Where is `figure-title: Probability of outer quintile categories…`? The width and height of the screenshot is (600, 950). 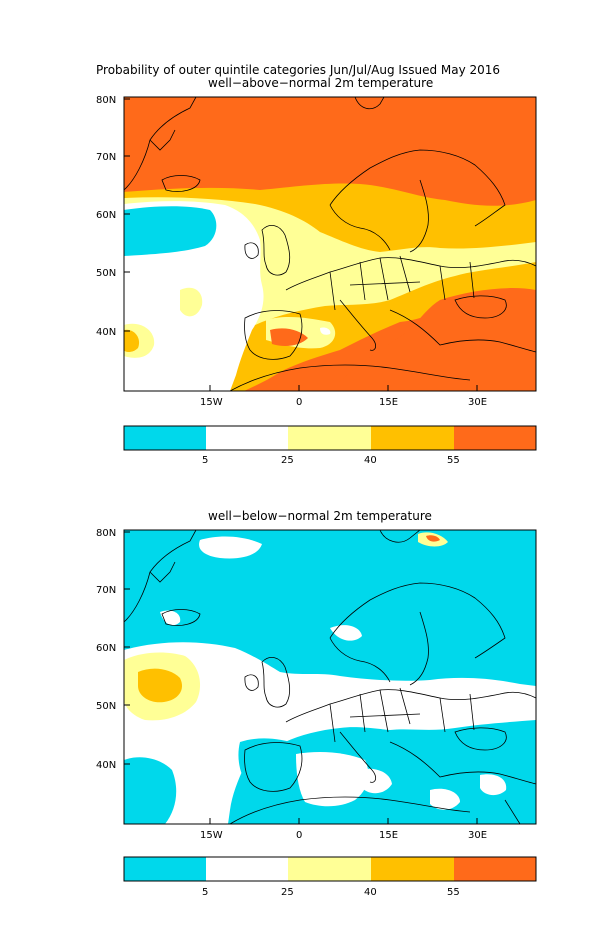 figure-title: Probability of outer quintile categories… is located at coordinates (298, 70).